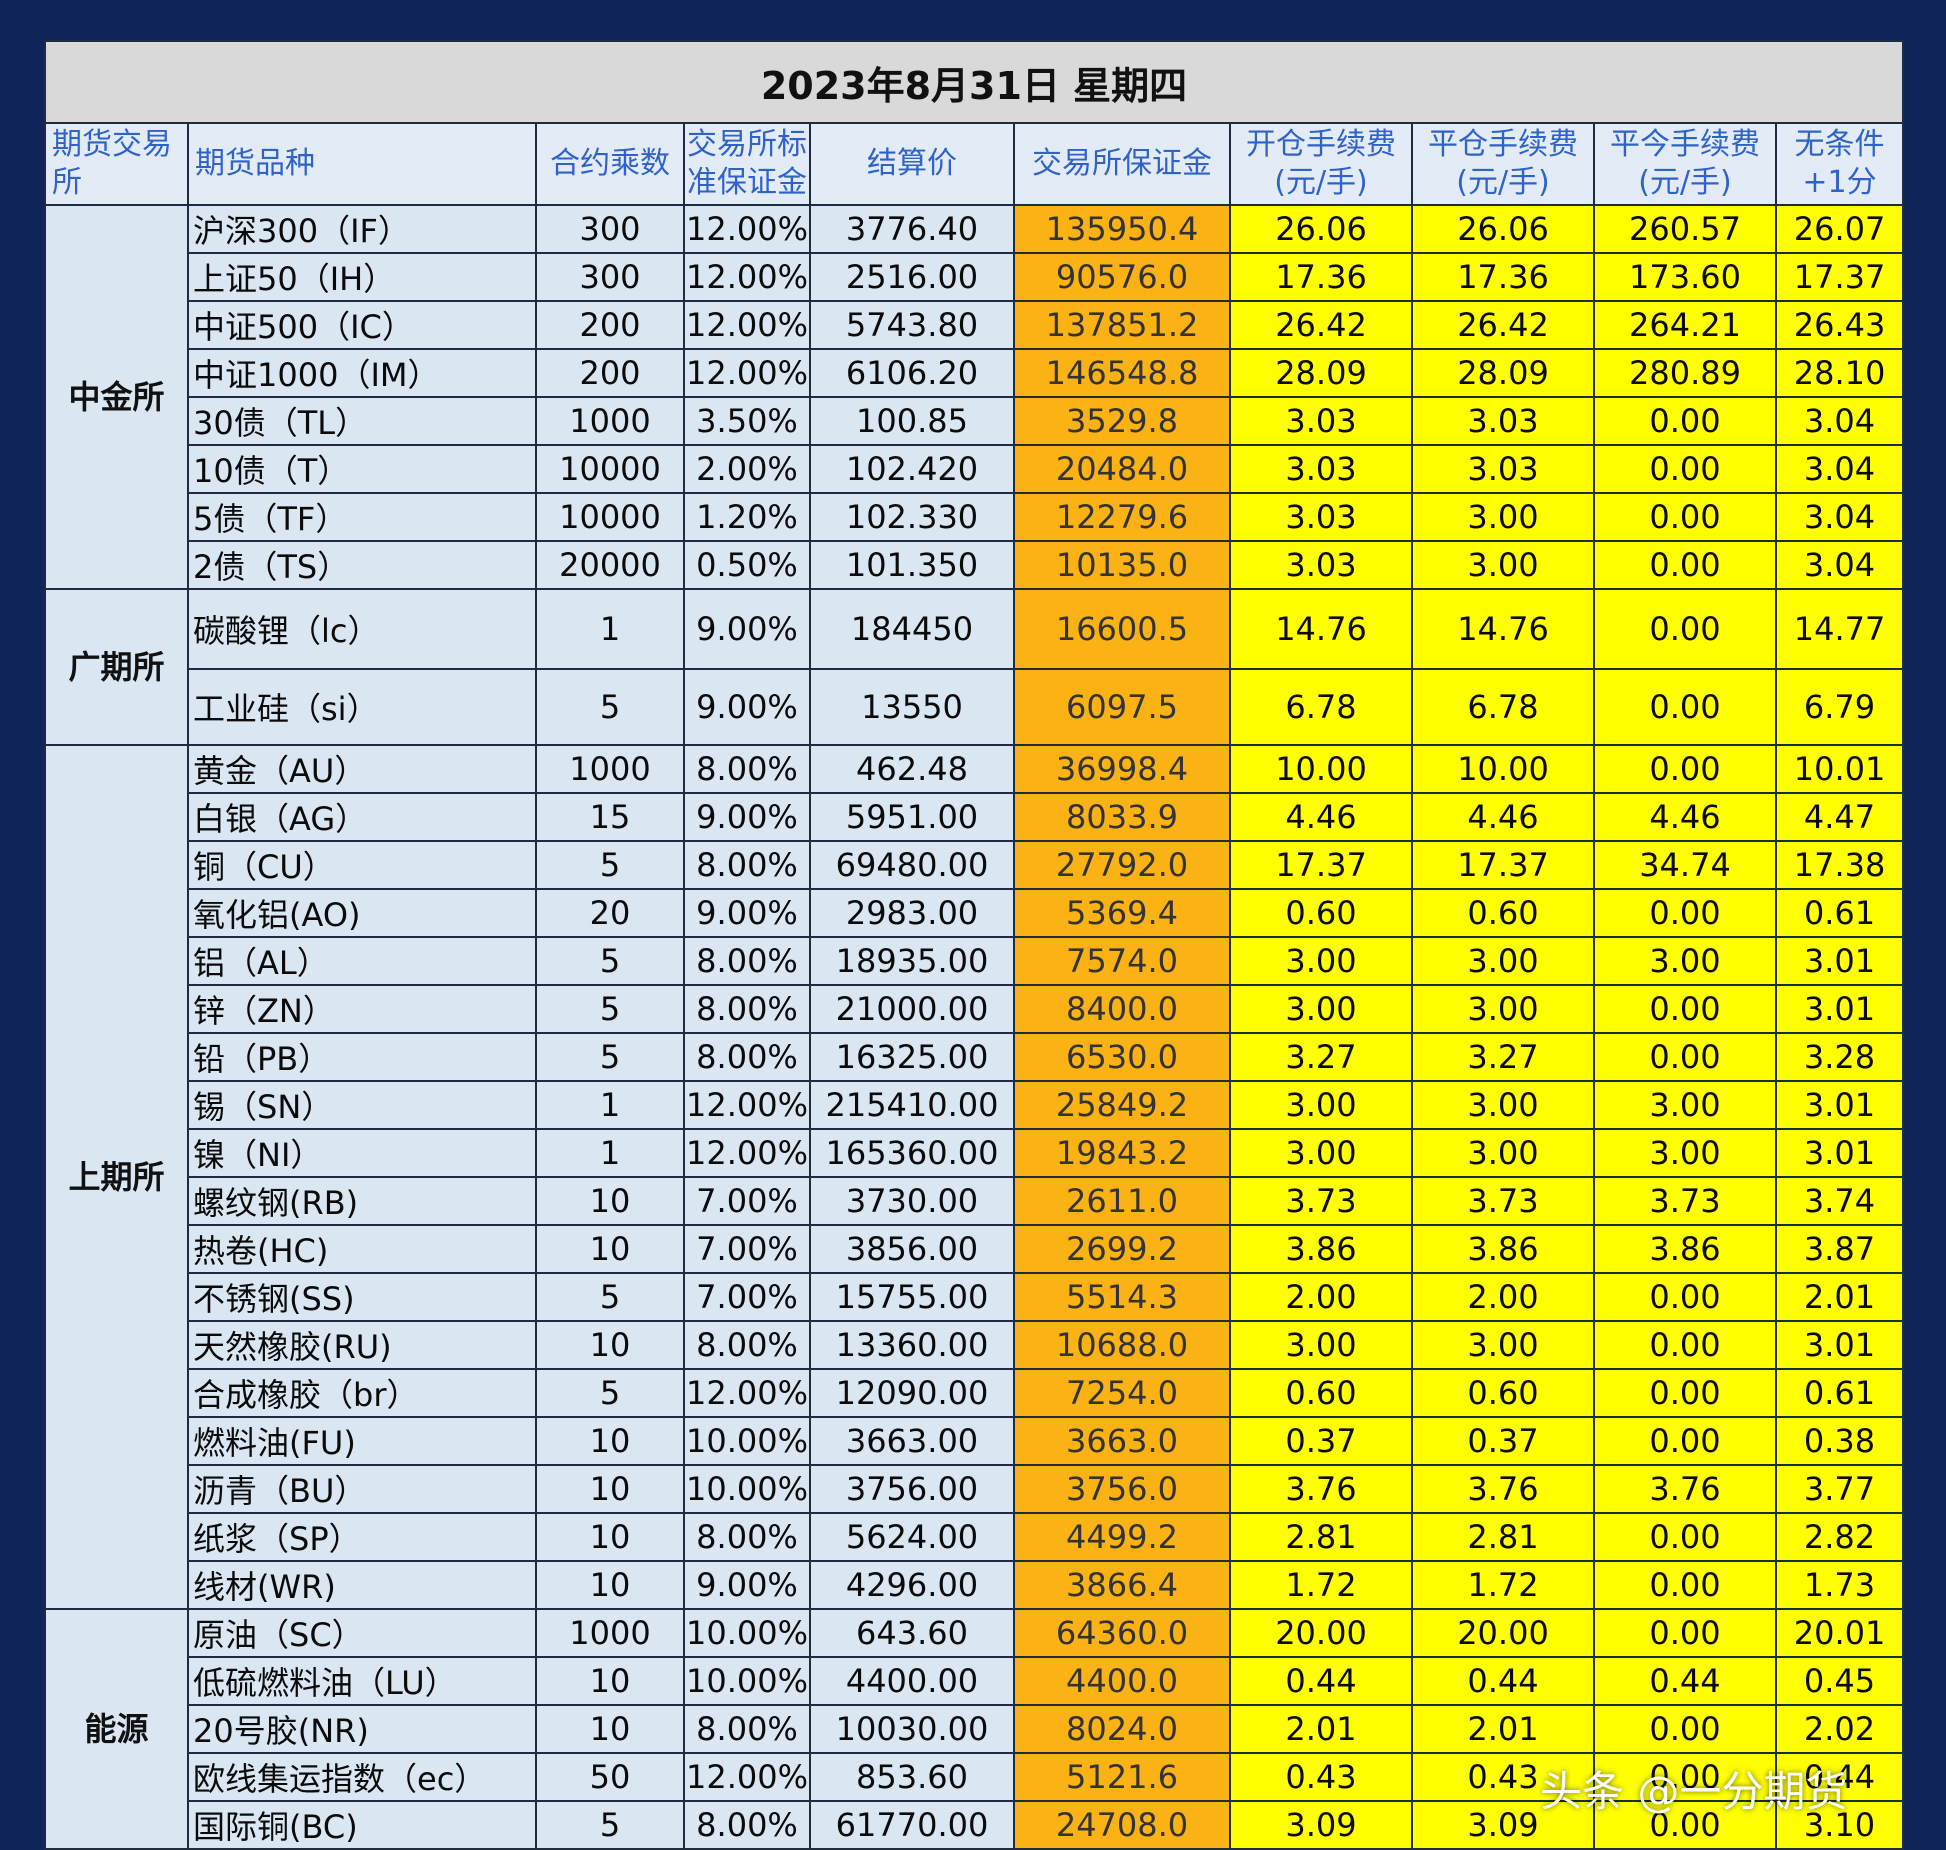 This screenshot has width=1946, height=1850. I want to click on header-today-fee-unit: (元/手), so click(1685, 182).